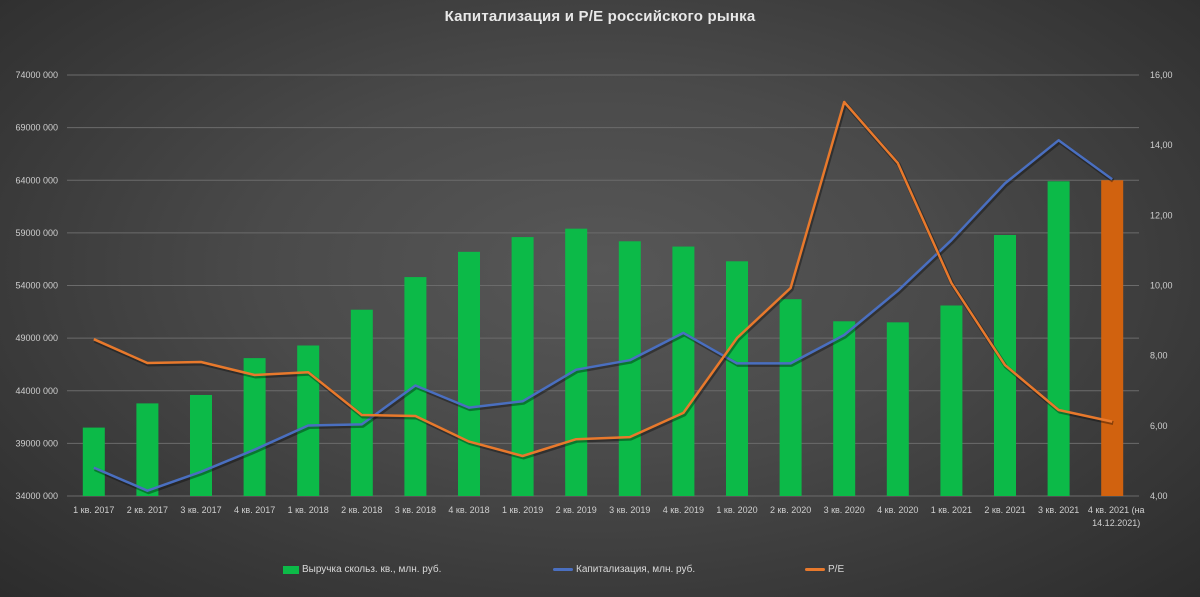  Describe the element at coordinates (291, 569) in the screenshot. I see `legend-swatch-revenue` at that location.